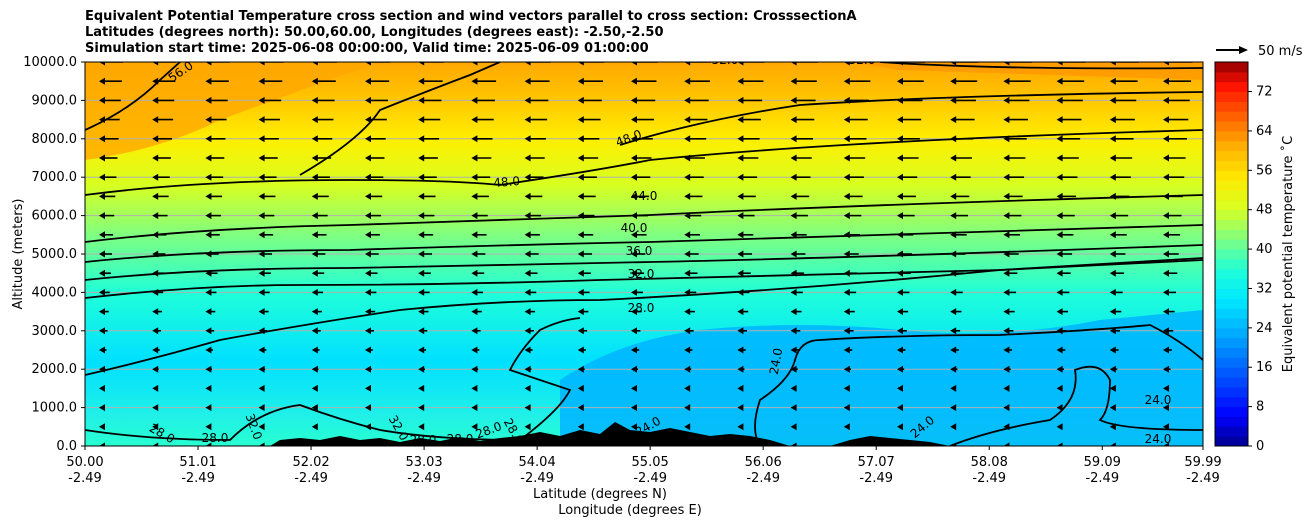 The image size is (1308, 526). Describe the element at coordinates (1158, 400) in the screenshot. I see `contour-label: 24.0` at that location.